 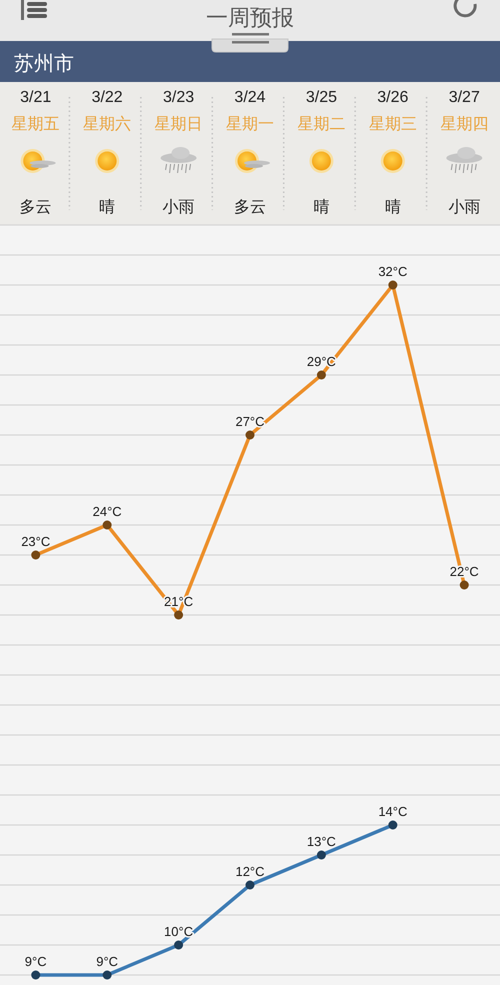 What do you see at coordinates (36, 97) in the screenshot?
I see `x-tick-label: 3/21` at bounding box center [36, 97].